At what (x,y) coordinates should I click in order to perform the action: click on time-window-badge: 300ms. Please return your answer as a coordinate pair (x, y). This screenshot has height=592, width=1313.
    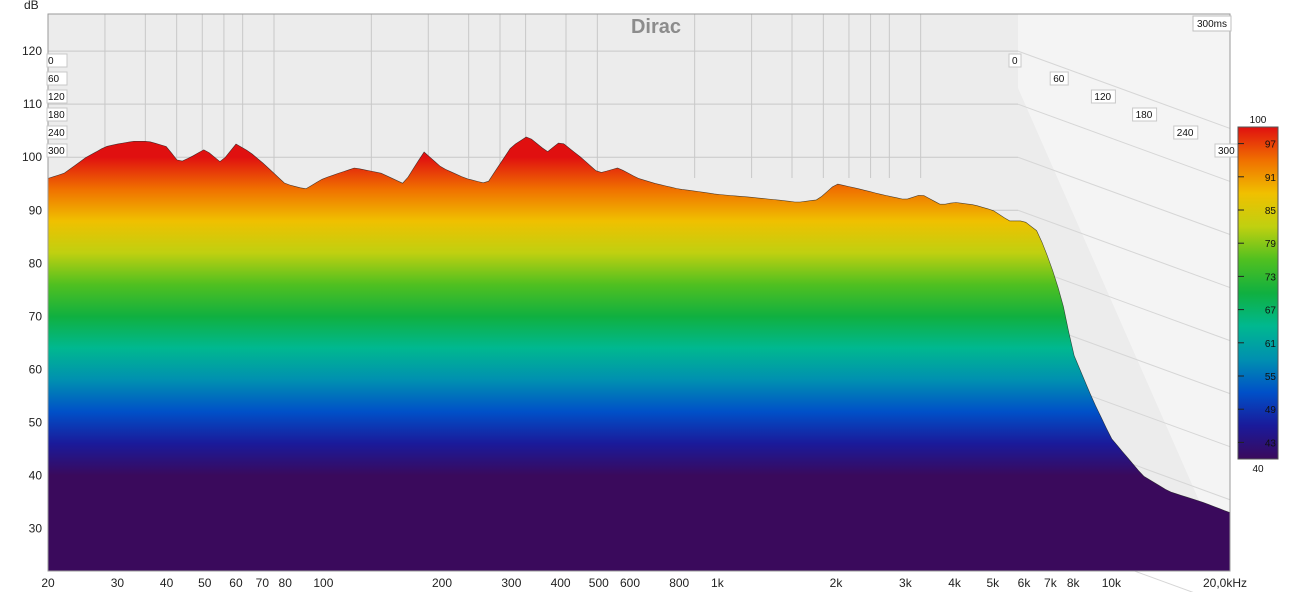
    Looking at the image, I should click on (1212, 23).